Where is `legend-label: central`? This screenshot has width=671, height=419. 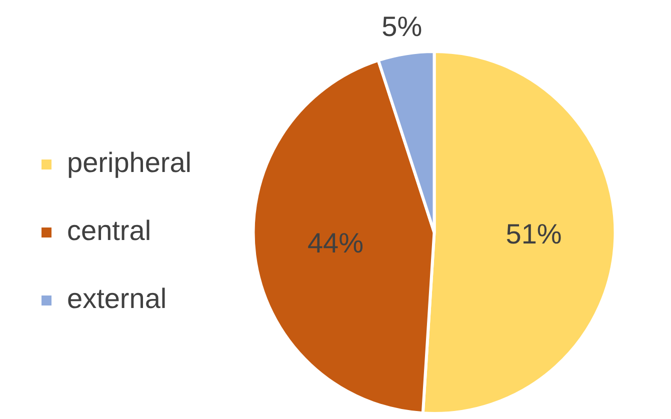 legend-label: central is located at coordinates (109, 230).